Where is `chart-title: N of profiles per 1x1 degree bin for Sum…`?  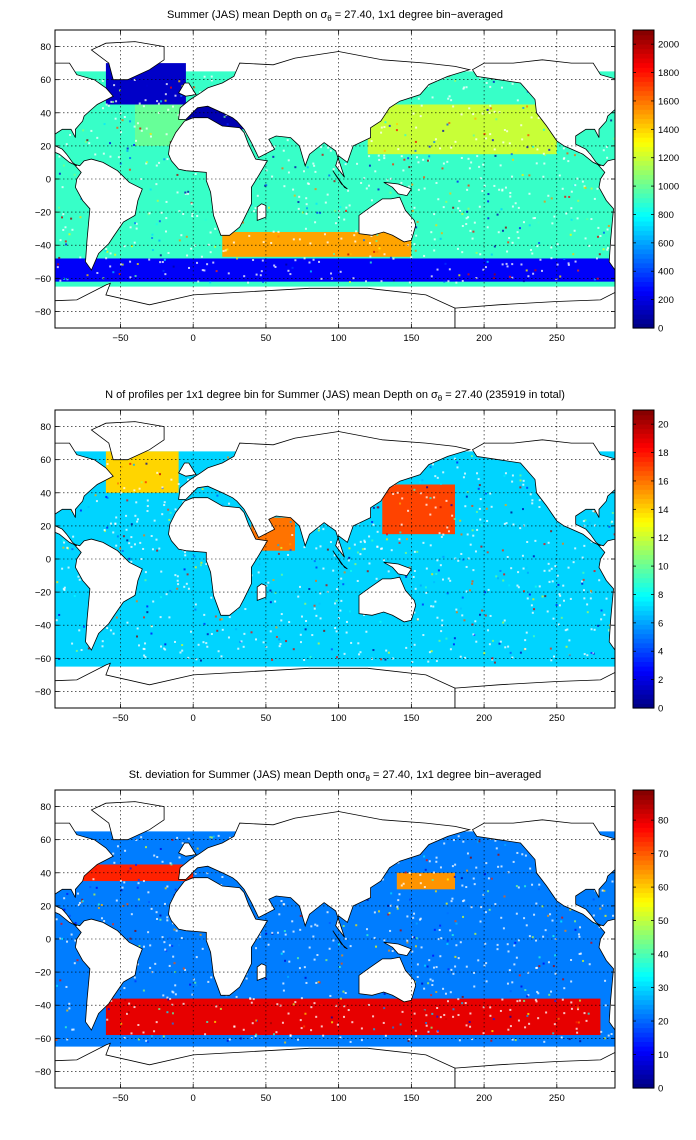
chart-title: N of profiles per 1x1 degree bin for Sum… is located at coordinates (335, 396).